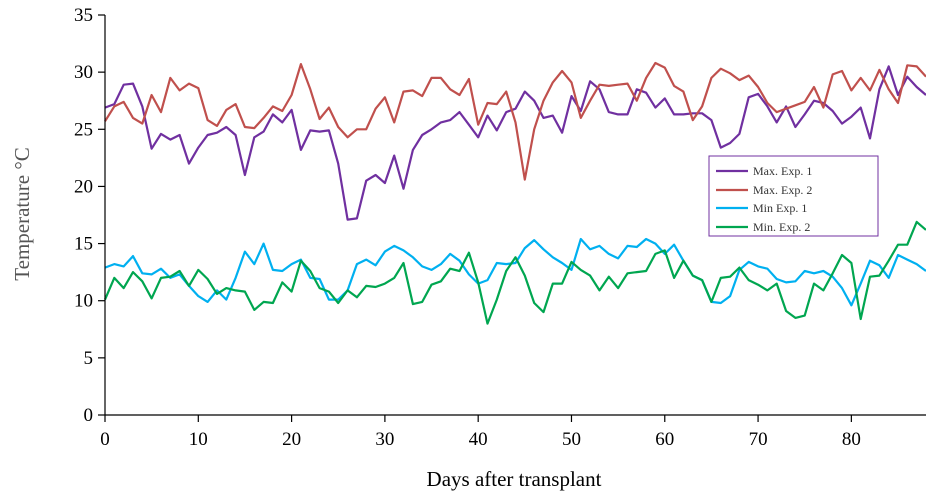 Image resolution: width=926 pixels, height=494 pixels. I want to click on legend-label: Max. Exp. 1, so click(782, 171).